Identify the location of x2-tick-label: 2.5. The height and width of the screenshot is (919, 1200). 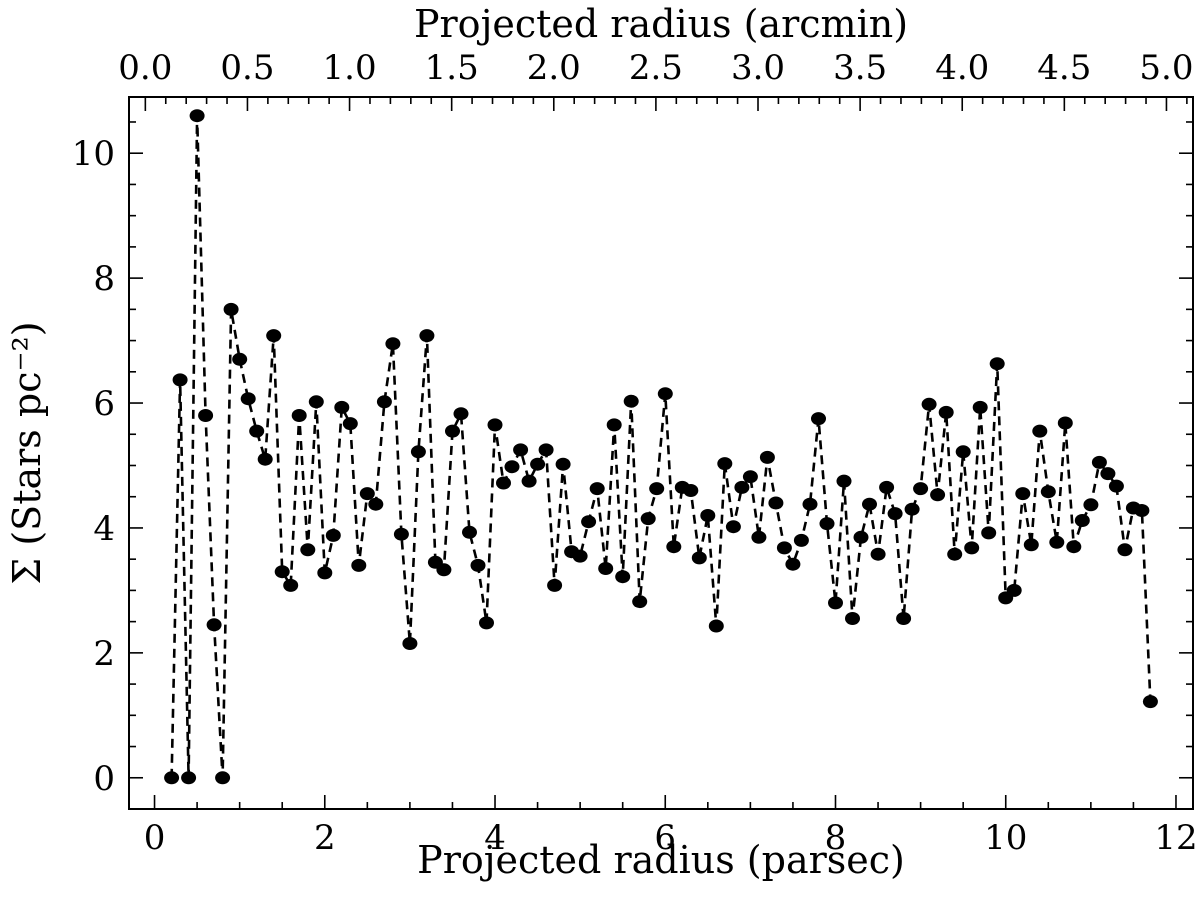
(656, 68).